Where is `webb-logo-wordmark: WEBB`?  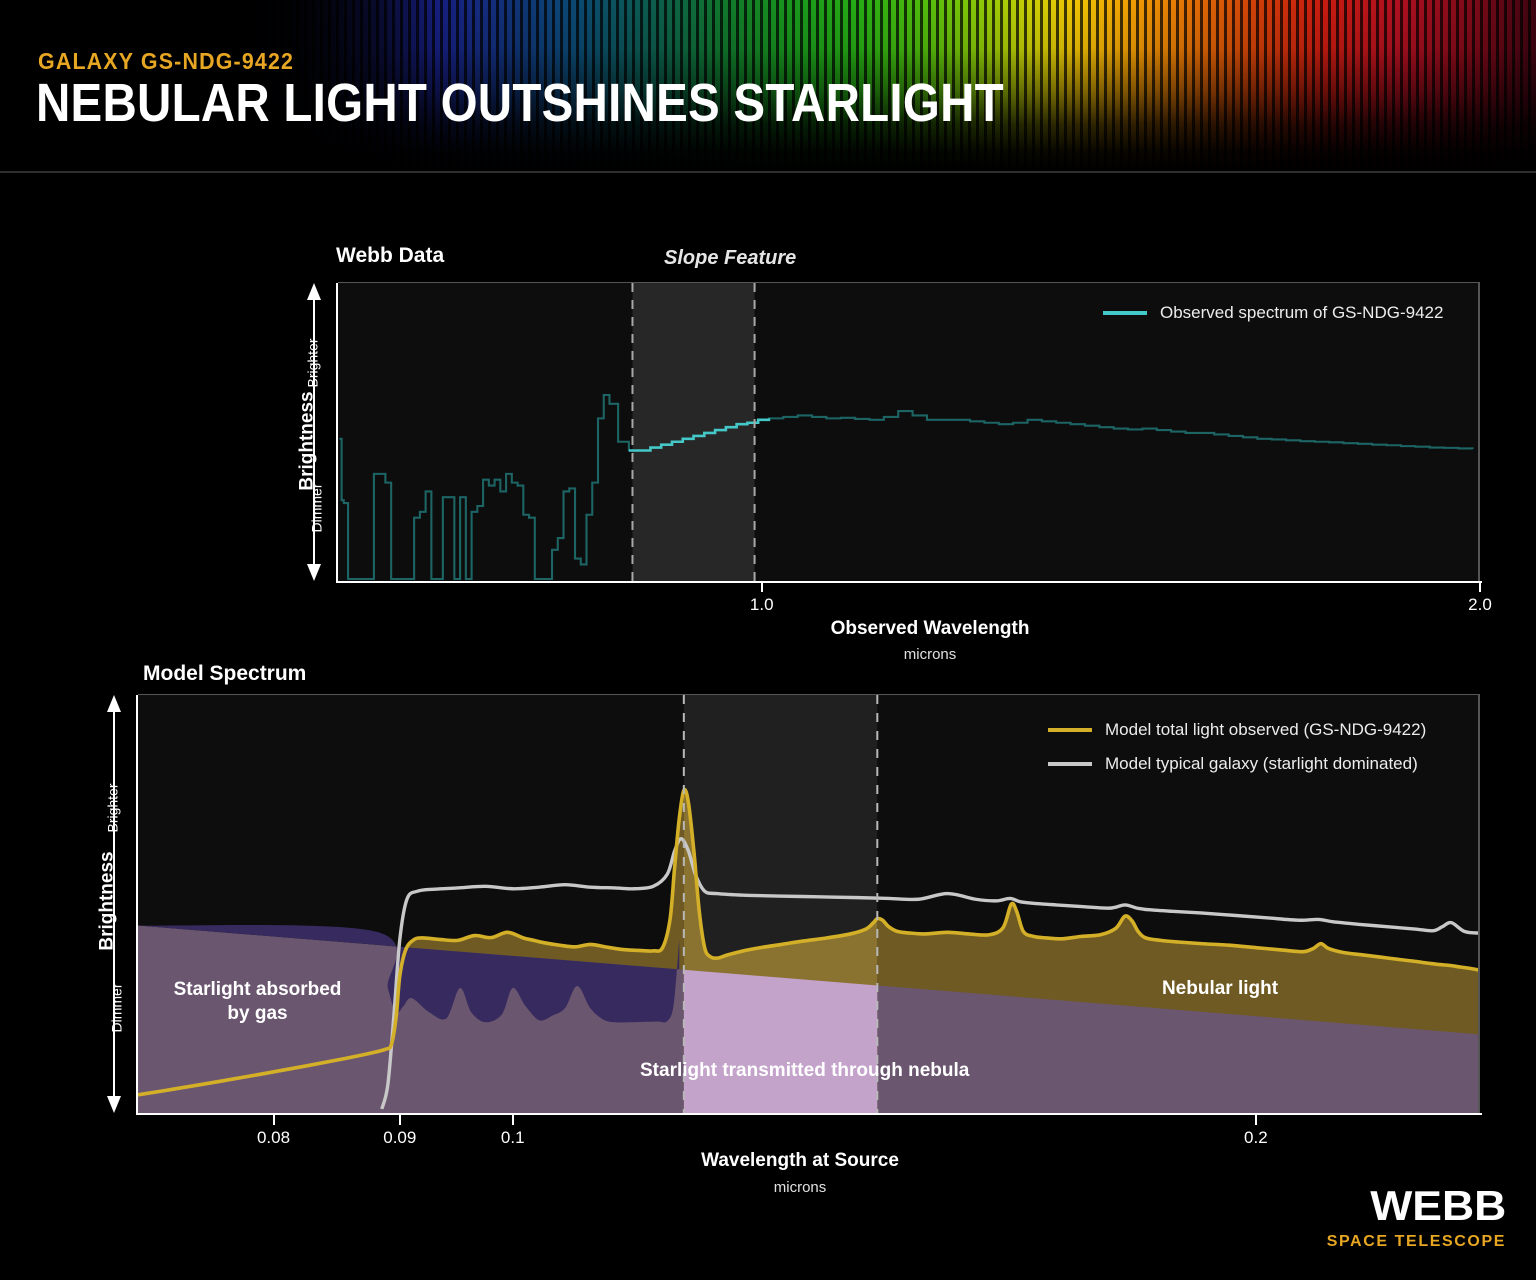 webb-logo-wordmark: WEBB is located at coordinates (1437, 1205).